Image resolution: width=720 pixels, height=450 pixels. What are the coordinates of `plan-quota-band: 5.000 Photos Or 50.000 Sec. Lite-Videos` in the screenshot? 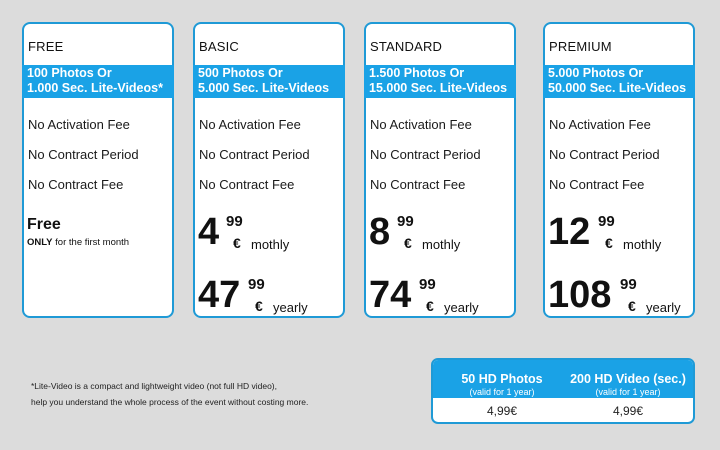 It's located at (619, 81).